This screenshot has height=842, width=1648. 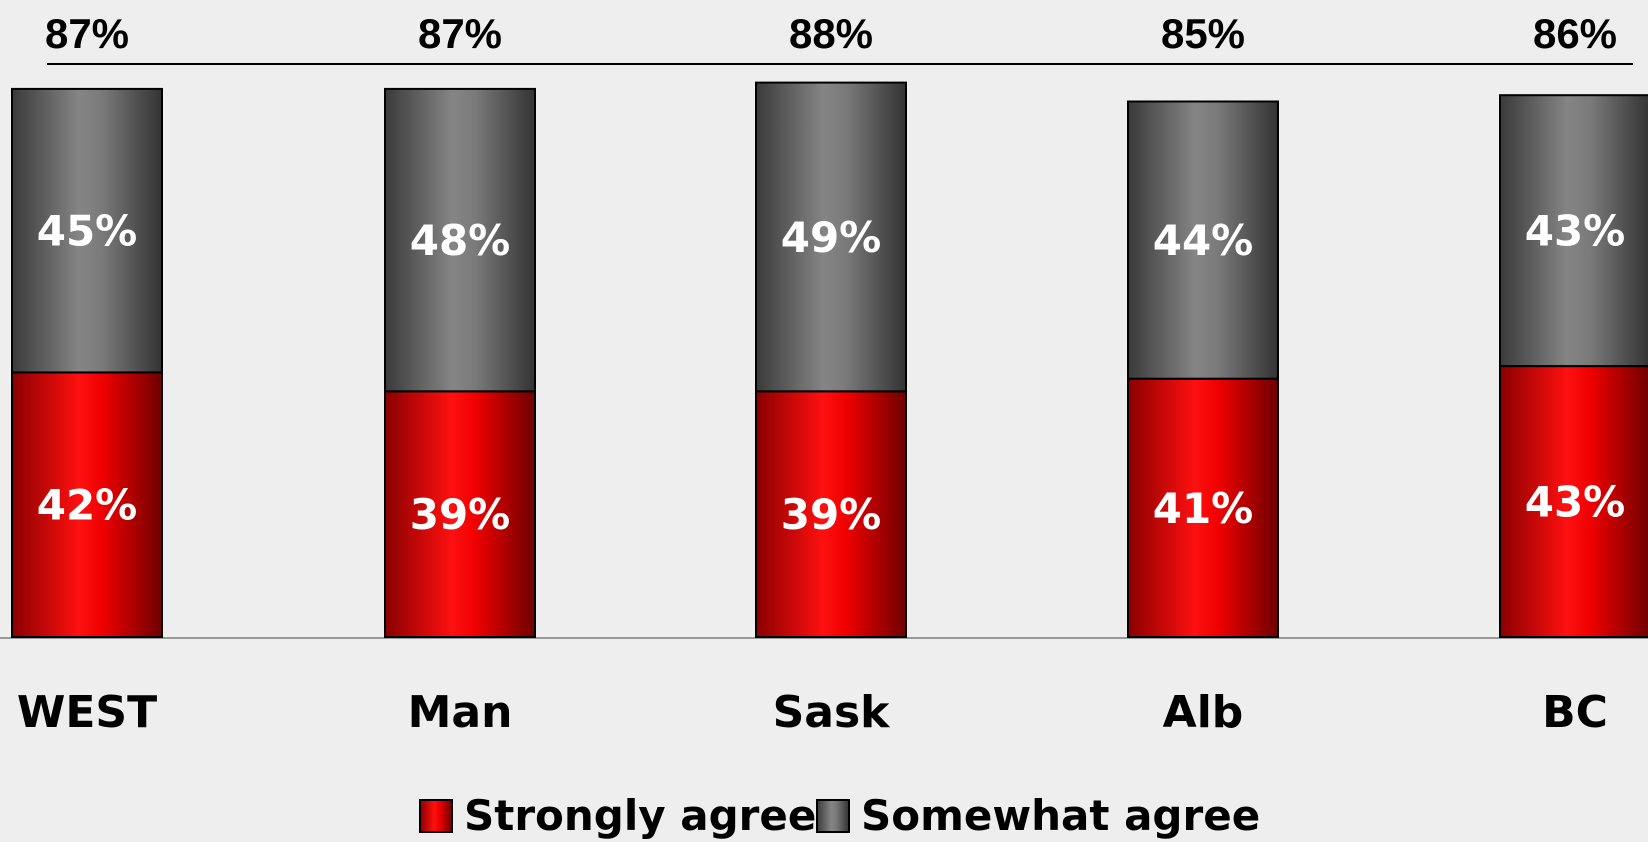 I want to click on bar-somewhat-agree-alb, so click(x=1203, y=240).